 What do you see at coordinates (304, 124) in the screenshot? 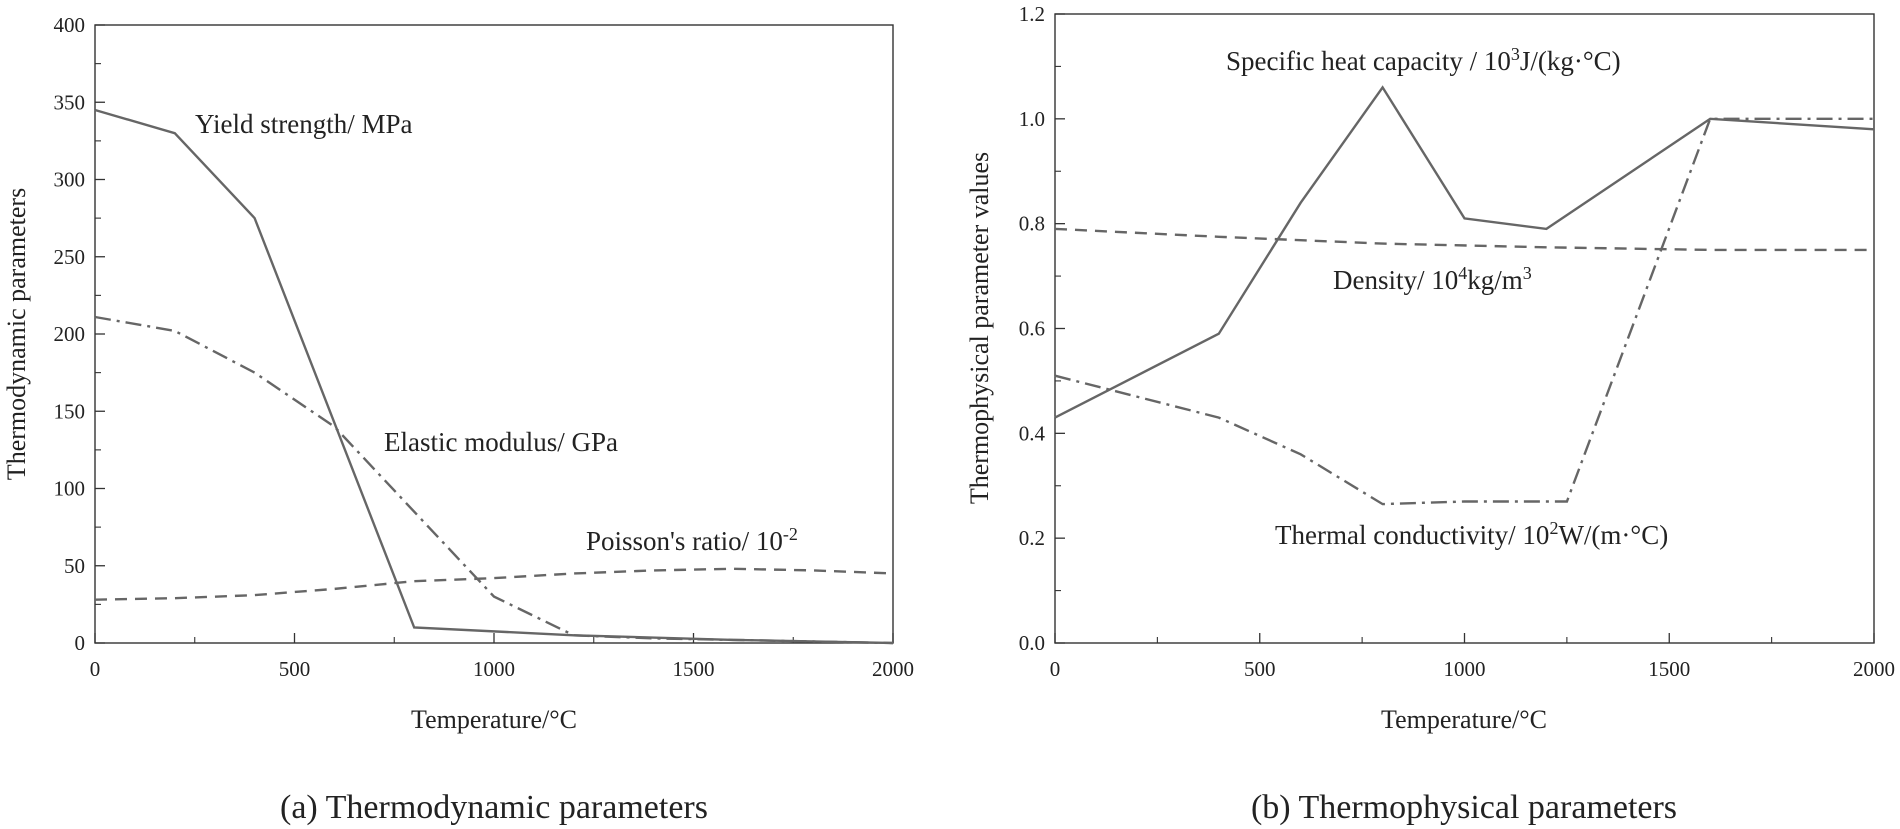
I see `series-label-0: Yield strength/ MPa` at bounding box center [304, 124].